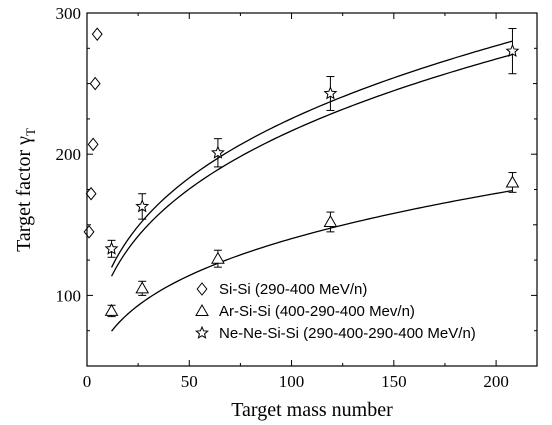  I want to click on y-tick-label-300: 300, so click(69, 13).